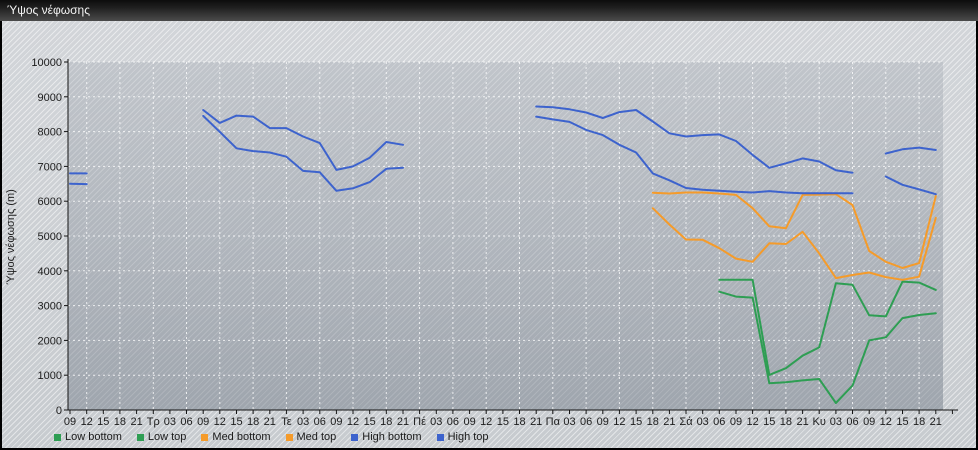 This screenshot has width=978, height=450. I want to click on legend-label: Med top, so click(316, 437).